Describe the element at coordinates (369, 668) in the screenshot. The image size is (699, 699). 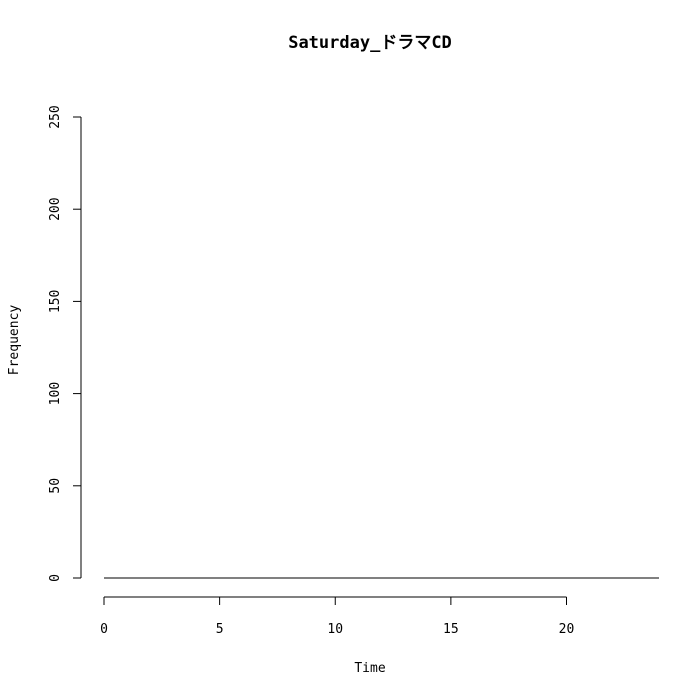
I see `x-axis-label: Time` at that location.